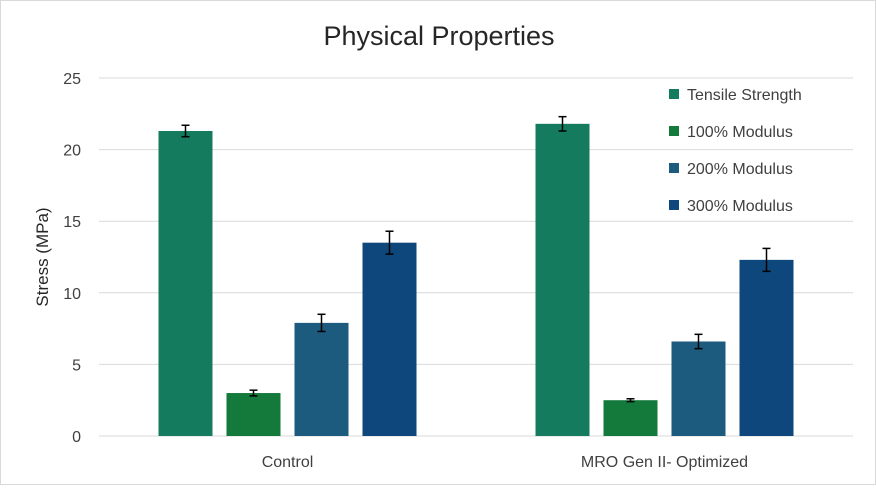  I want to click on legend-label: 200% Modulus, so click(740, 169).